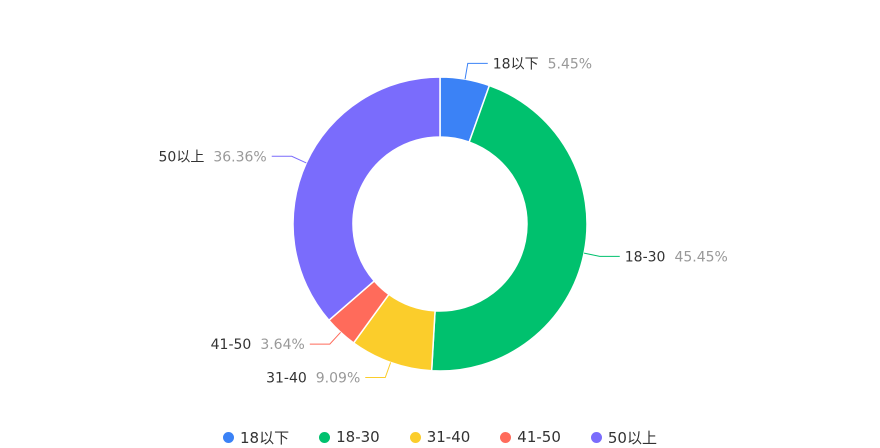  Describe the element at coordinates (313, 379) in the screenshot. I see `slice-label-31-40: 31-40 9.09%` at that location.